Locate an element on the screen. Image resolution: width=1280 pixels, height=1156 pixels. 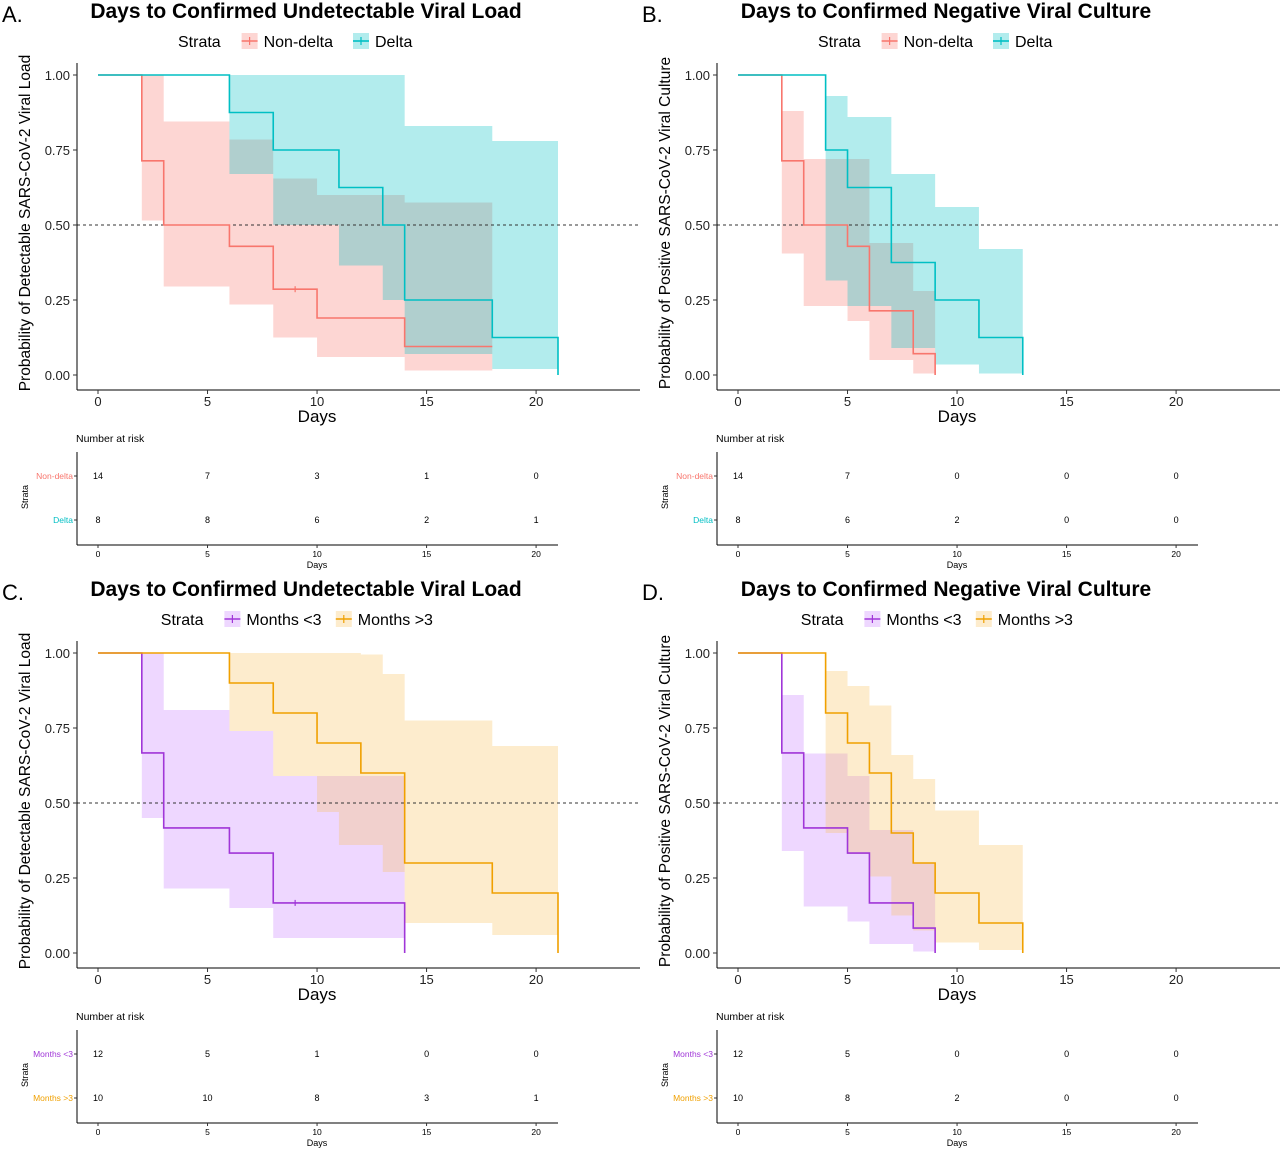
legend: Strata Months <3 Months >3 is located at coordinates (937, 620).